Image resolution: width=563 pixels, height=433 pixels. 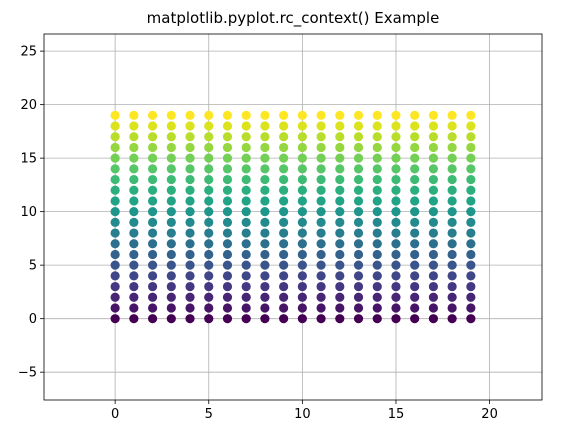 I want to click on x-tick-label: 0, so click(x=115, y=414).